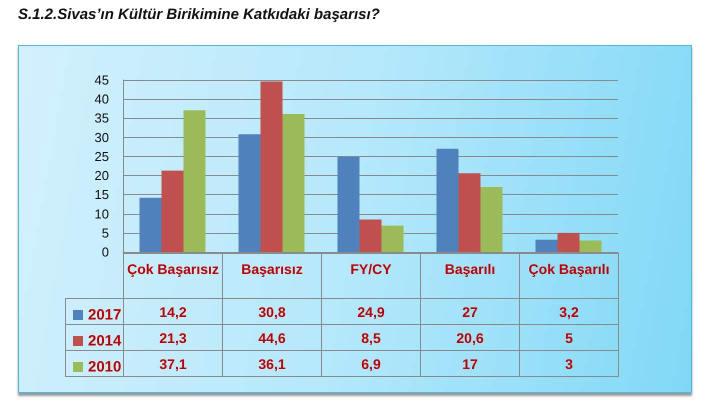 This screenshot has width=708, height=405. Describe the element at coordinates (101, 214) in the screenshot. I see `y-tick-label: 10` at that location.